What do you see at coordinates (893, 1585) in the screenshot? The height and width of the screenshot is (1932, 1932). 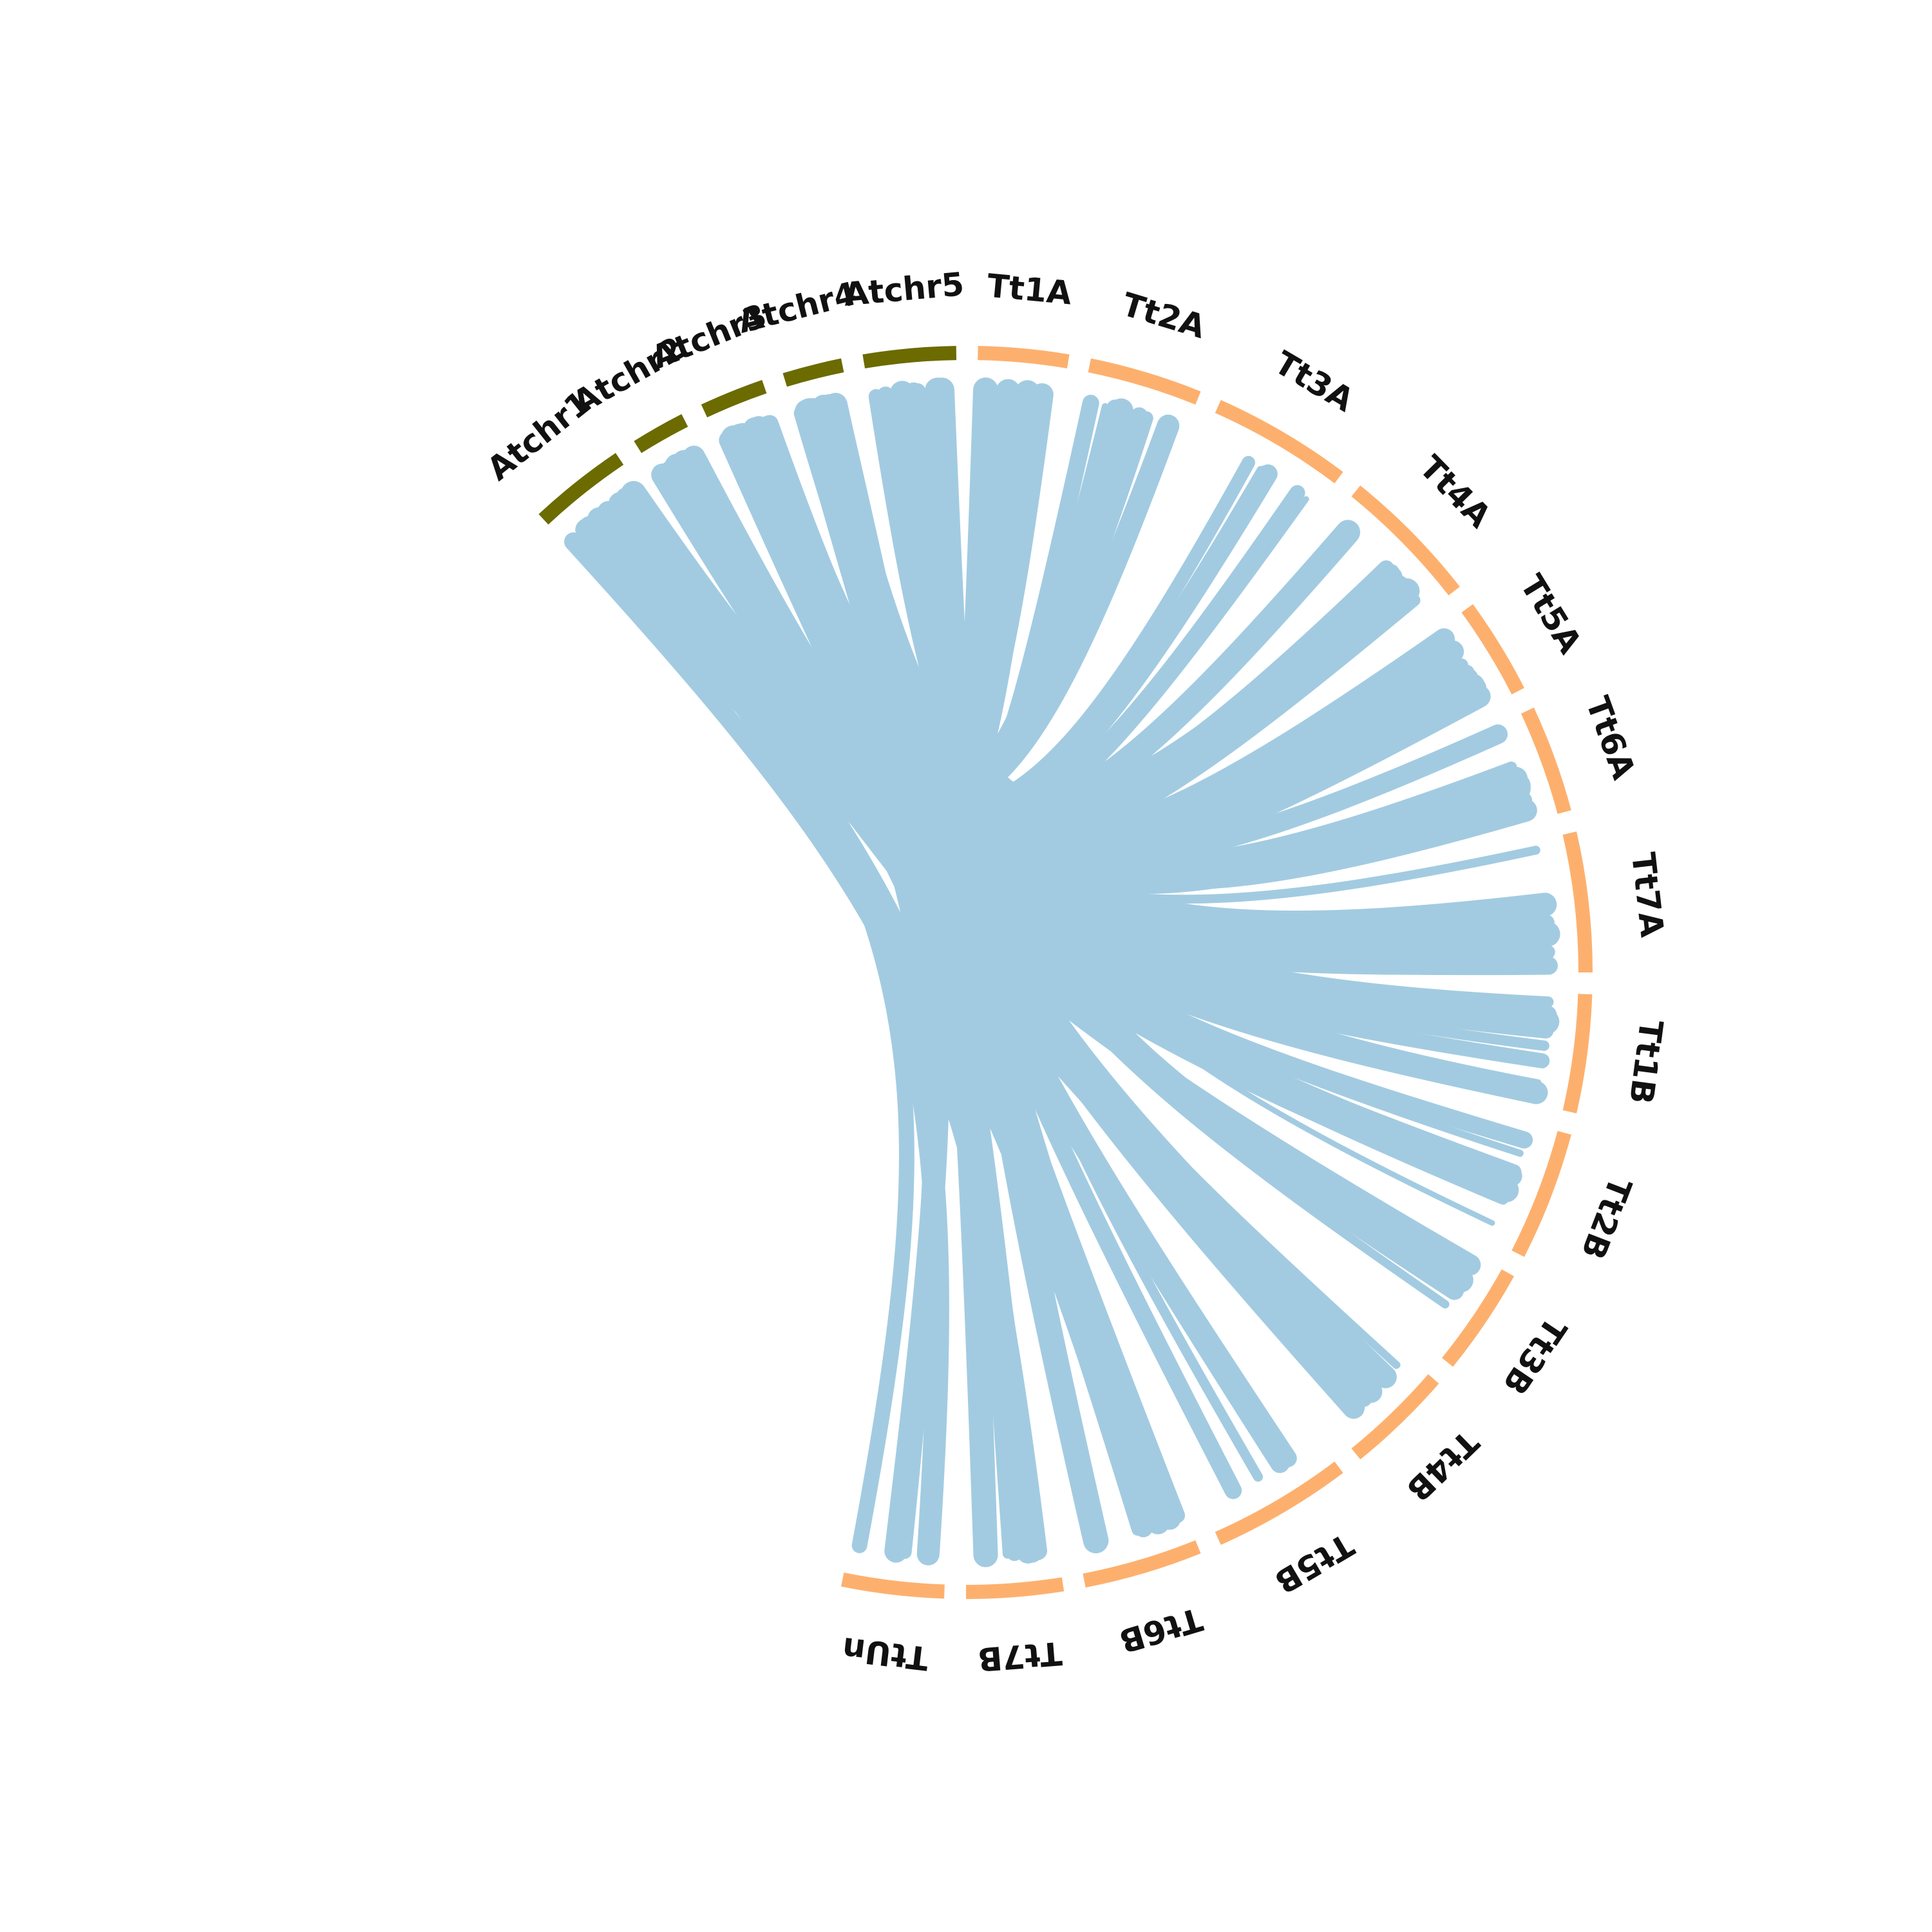 I see `chromosome-segment-ttun` at bounding box center [893, 1585].